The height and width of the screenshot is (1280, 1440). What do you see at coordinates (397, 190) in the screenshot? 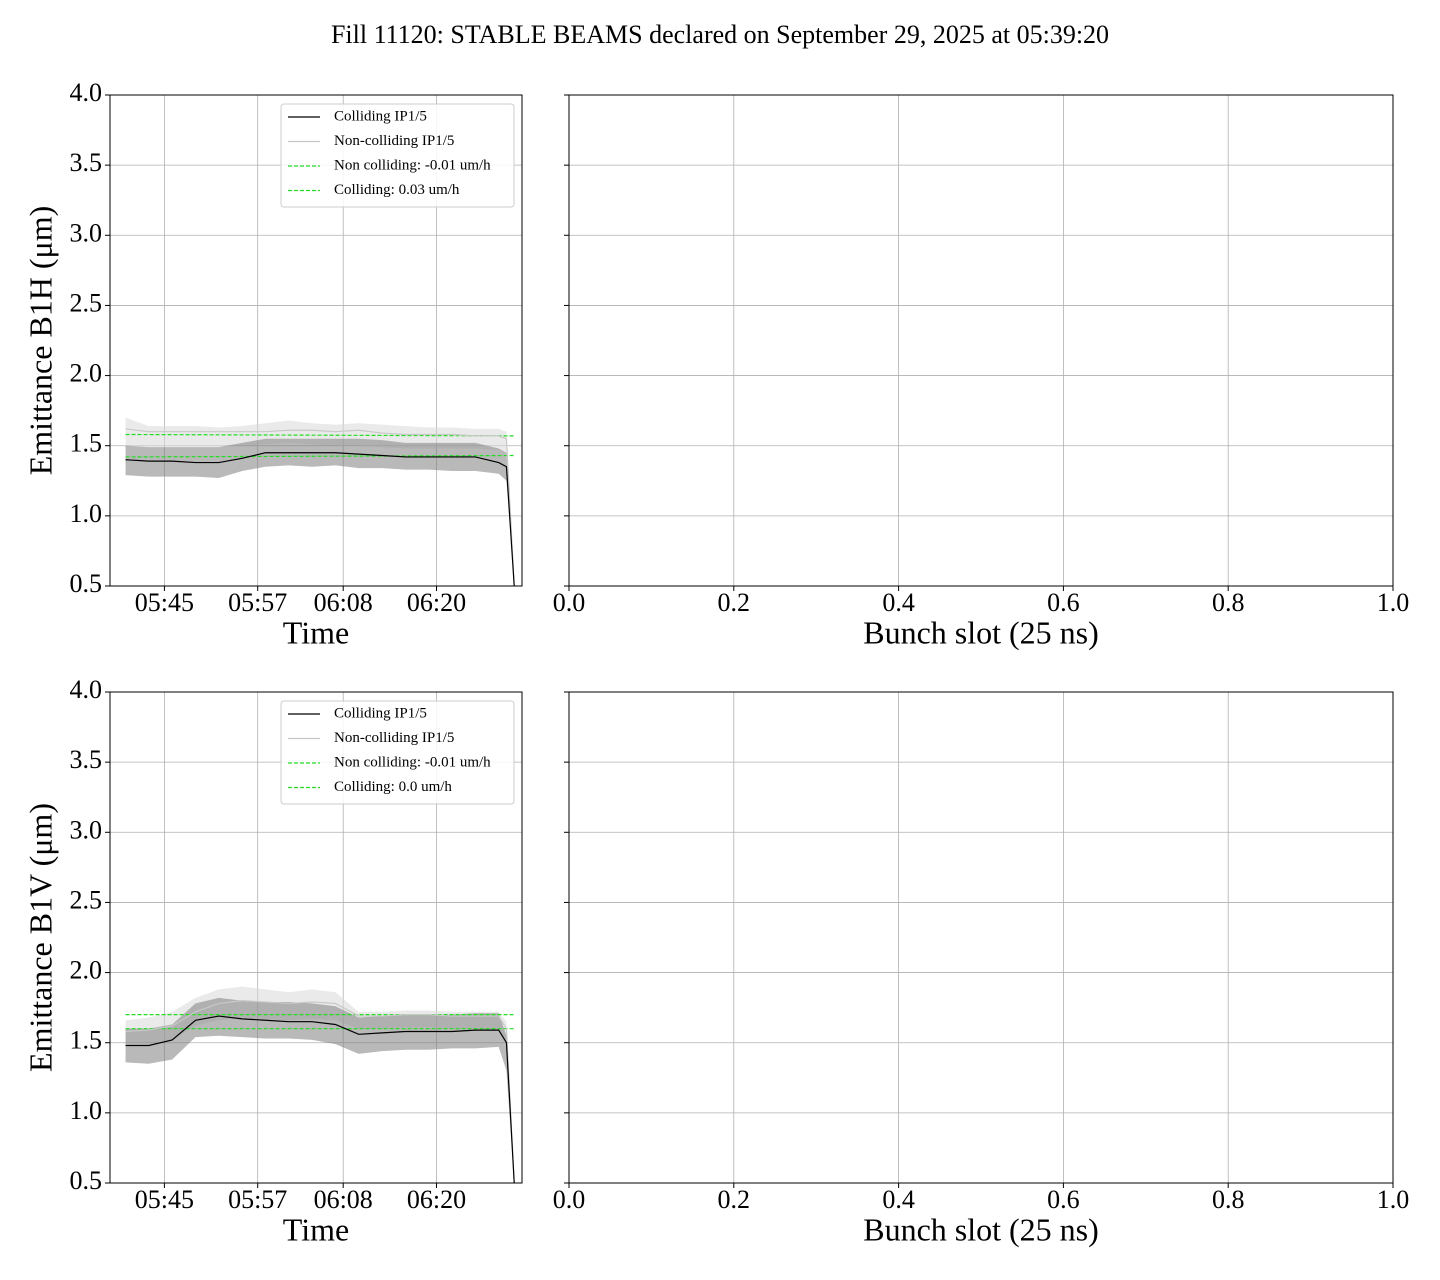
I see `legend-label: Colliding: 0.03 um/h` at bounding box center [397, 190].